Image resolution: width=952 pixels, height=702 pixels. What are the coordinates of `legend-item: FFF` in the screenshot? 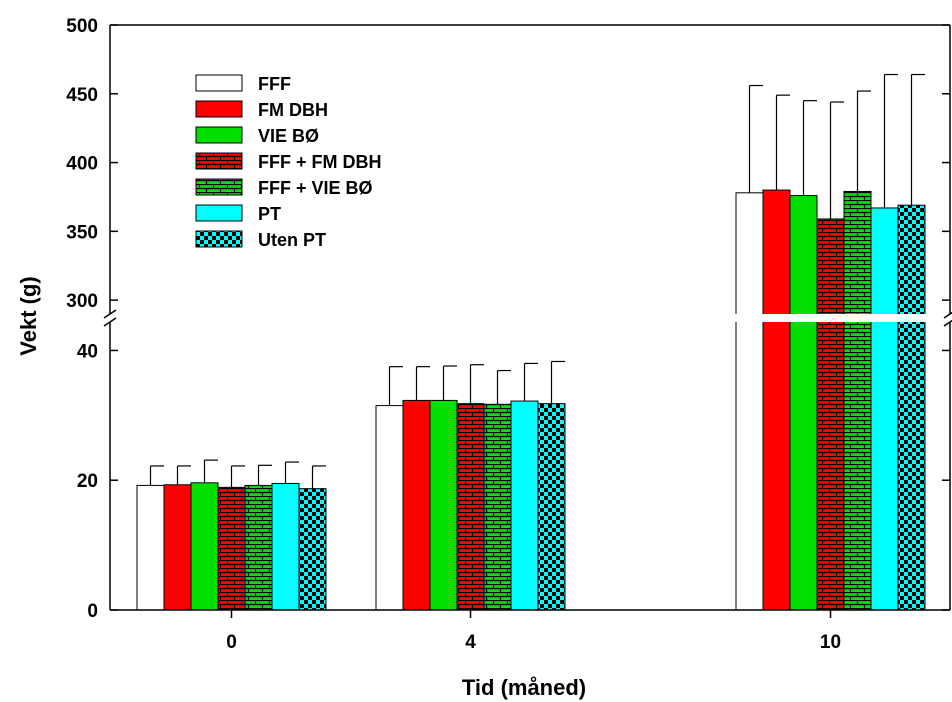 It's located at (243, 84).